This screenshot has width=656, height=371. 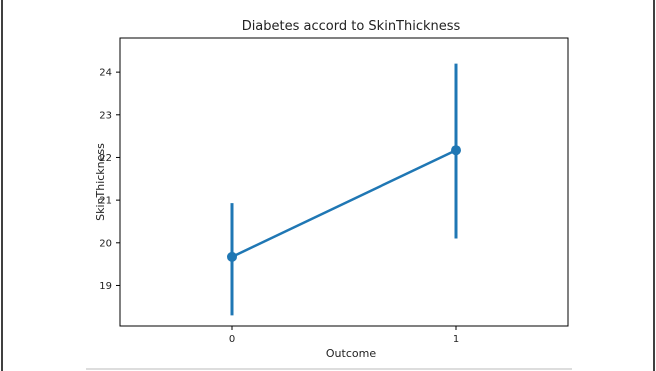 What do you see at coordinates (456, 339) in the screenshot?
I see `x-tick-label: 1` at bounding box center [456, 339].